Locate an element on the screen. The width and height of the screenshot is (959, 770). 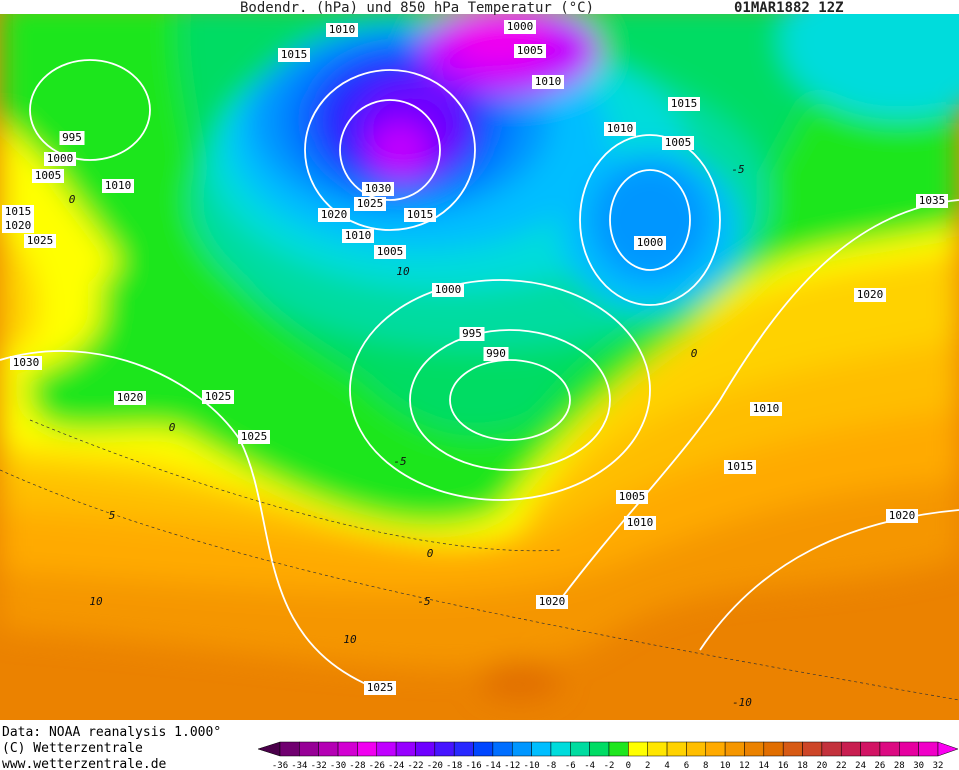
colorbar-label: 22 is located at coordinates (841, 765).